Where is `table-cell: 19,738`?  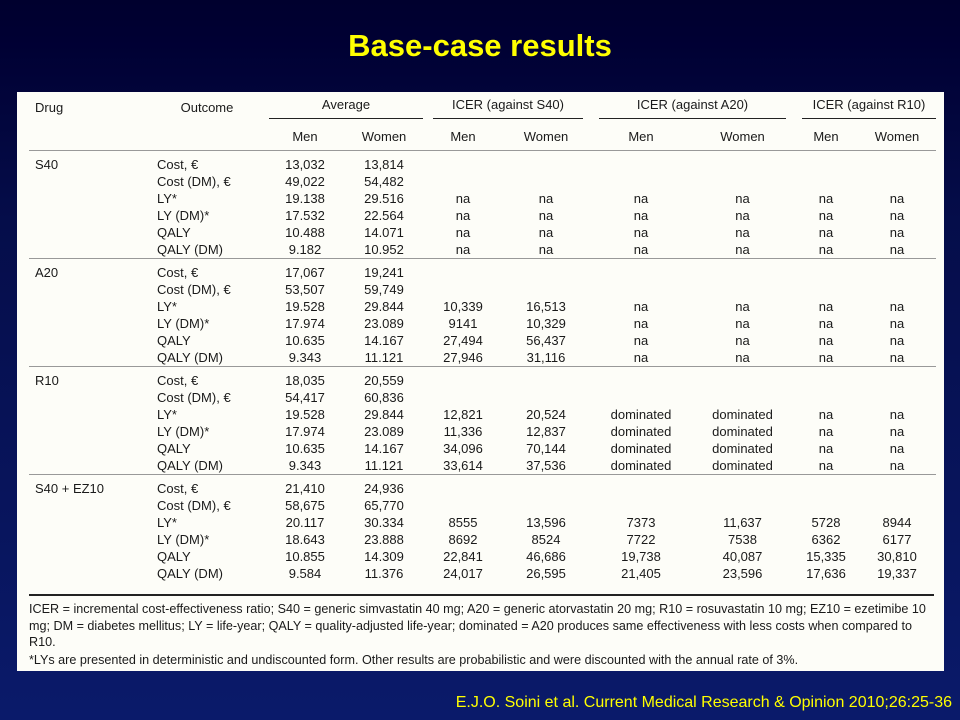 table-cell: 19,738 is located at coordinates (641, 556).